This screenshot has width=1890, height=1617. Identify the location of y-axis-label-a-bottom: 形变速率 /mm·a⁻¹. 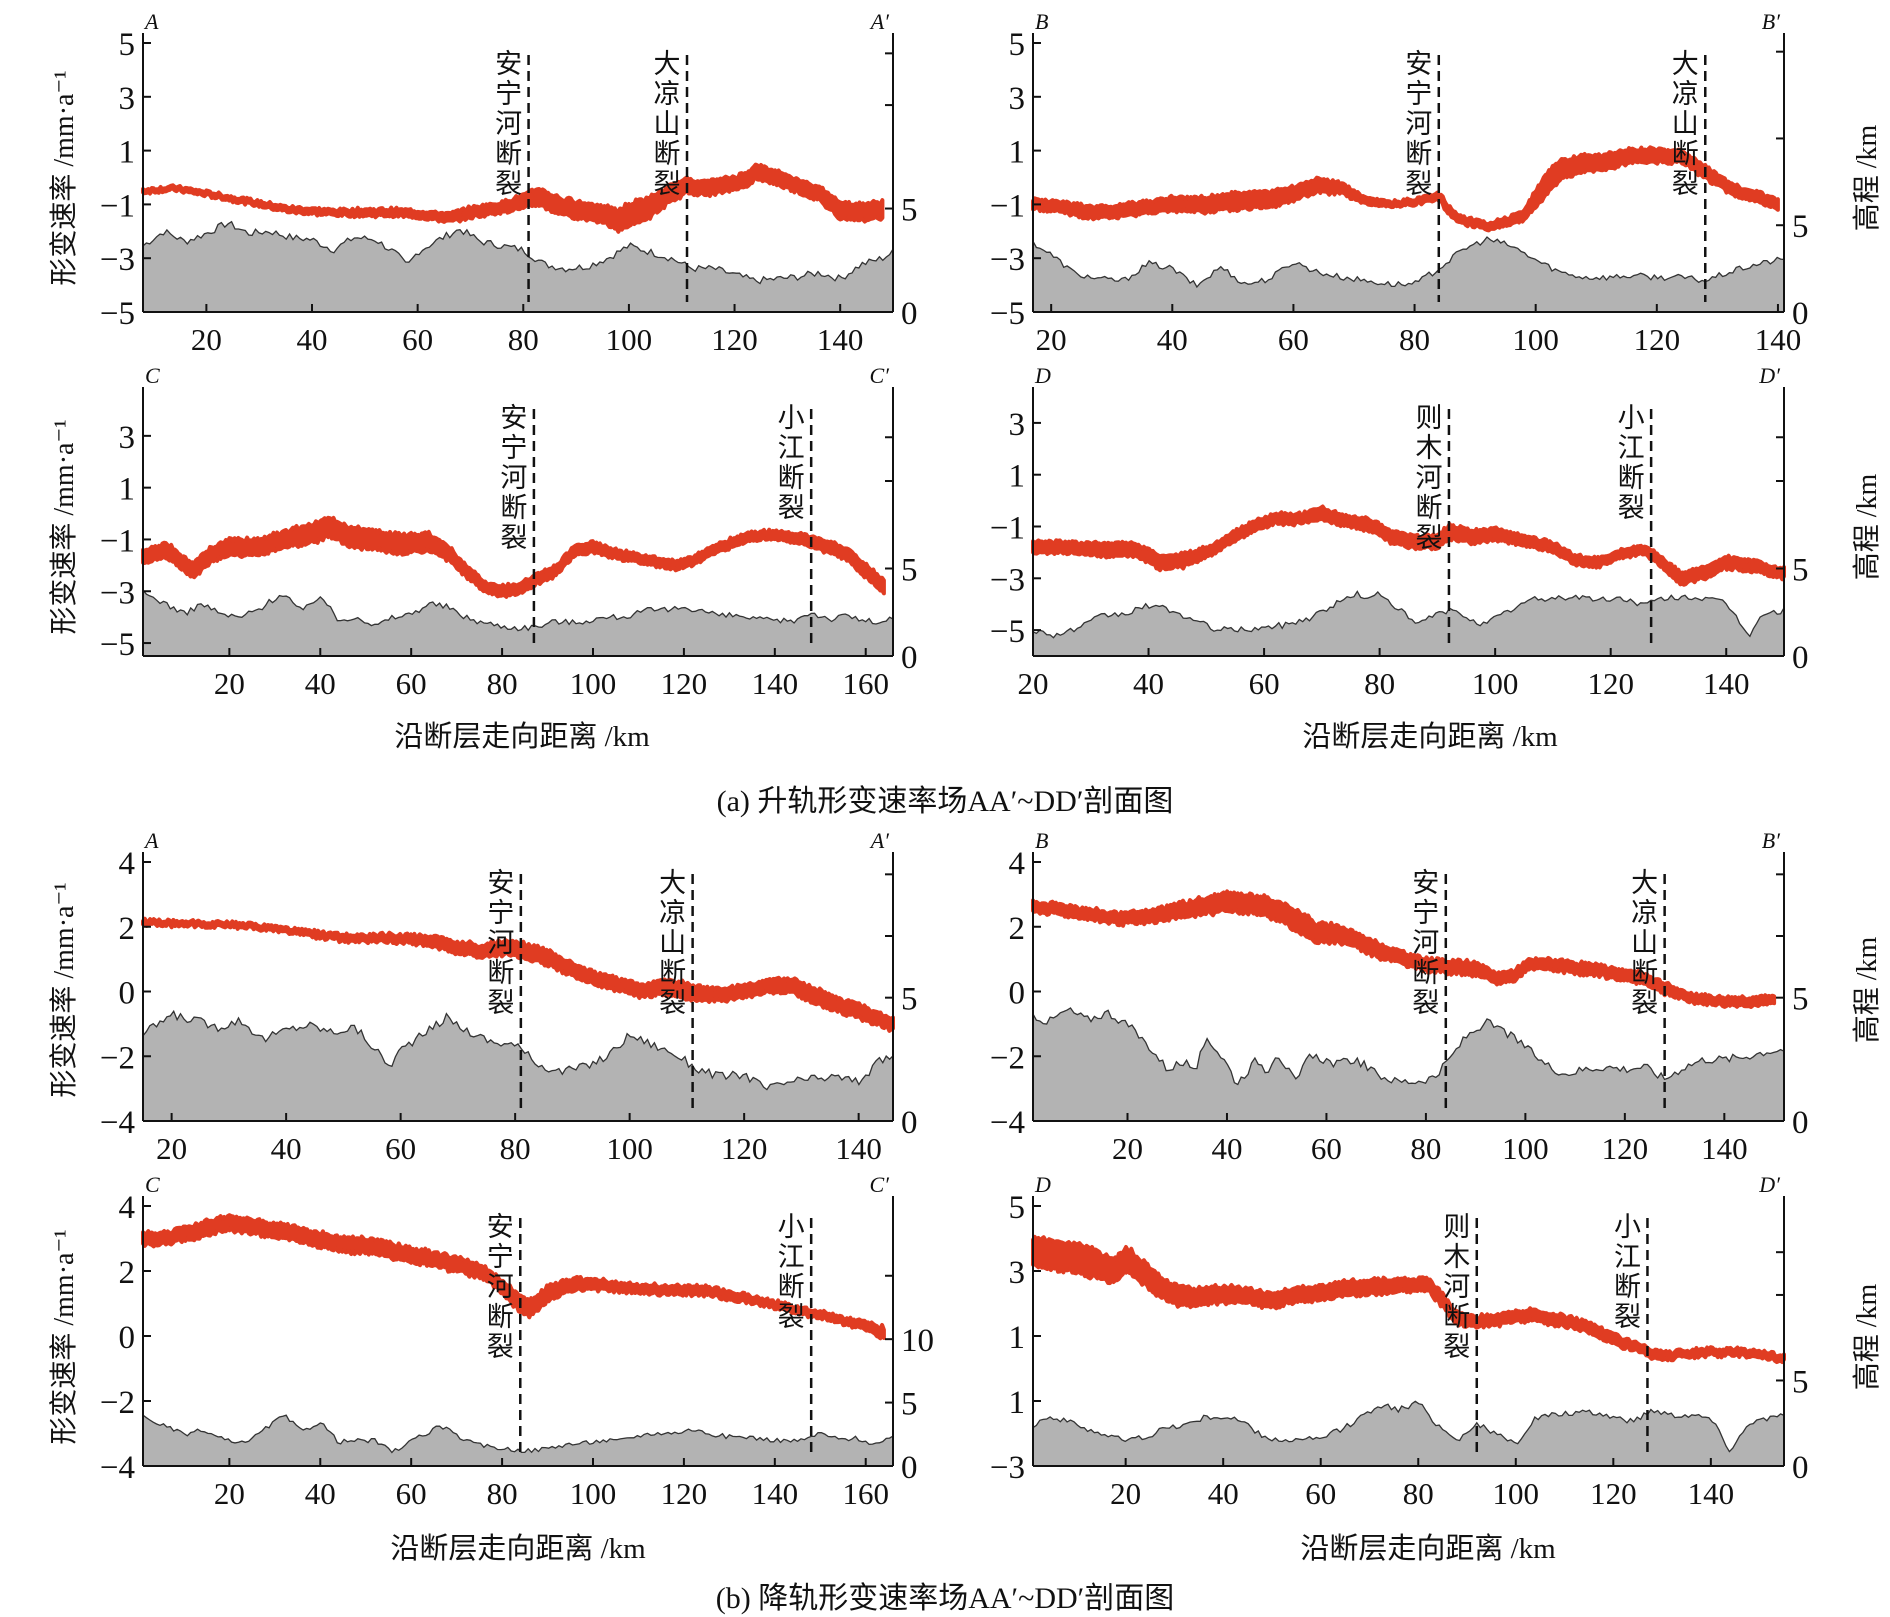
(64, 527).